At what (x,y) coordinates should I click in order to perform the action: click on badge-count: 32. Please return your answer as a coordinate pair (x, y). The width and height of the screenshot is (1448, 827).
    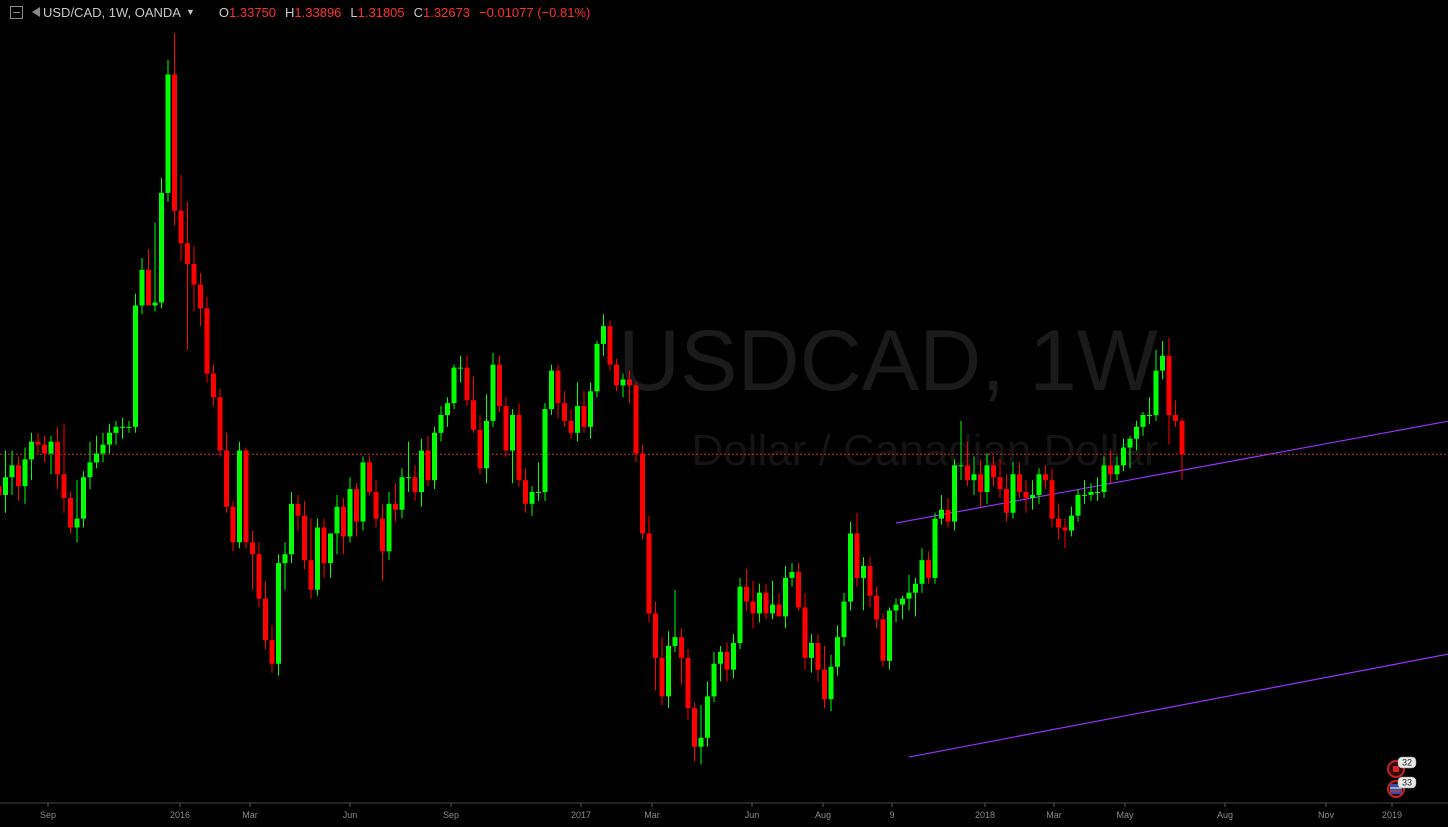
    Looking at the image, I should click on (1407, 763).